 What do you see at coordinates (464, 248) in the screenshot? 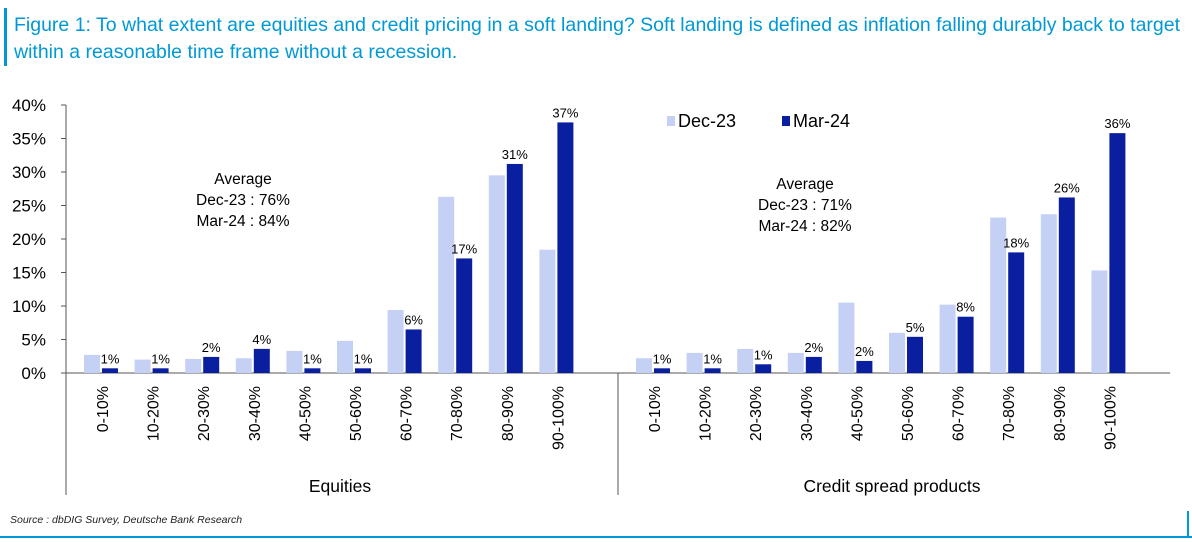
I see `data-label: 17%` at bounding box center [464, 248].